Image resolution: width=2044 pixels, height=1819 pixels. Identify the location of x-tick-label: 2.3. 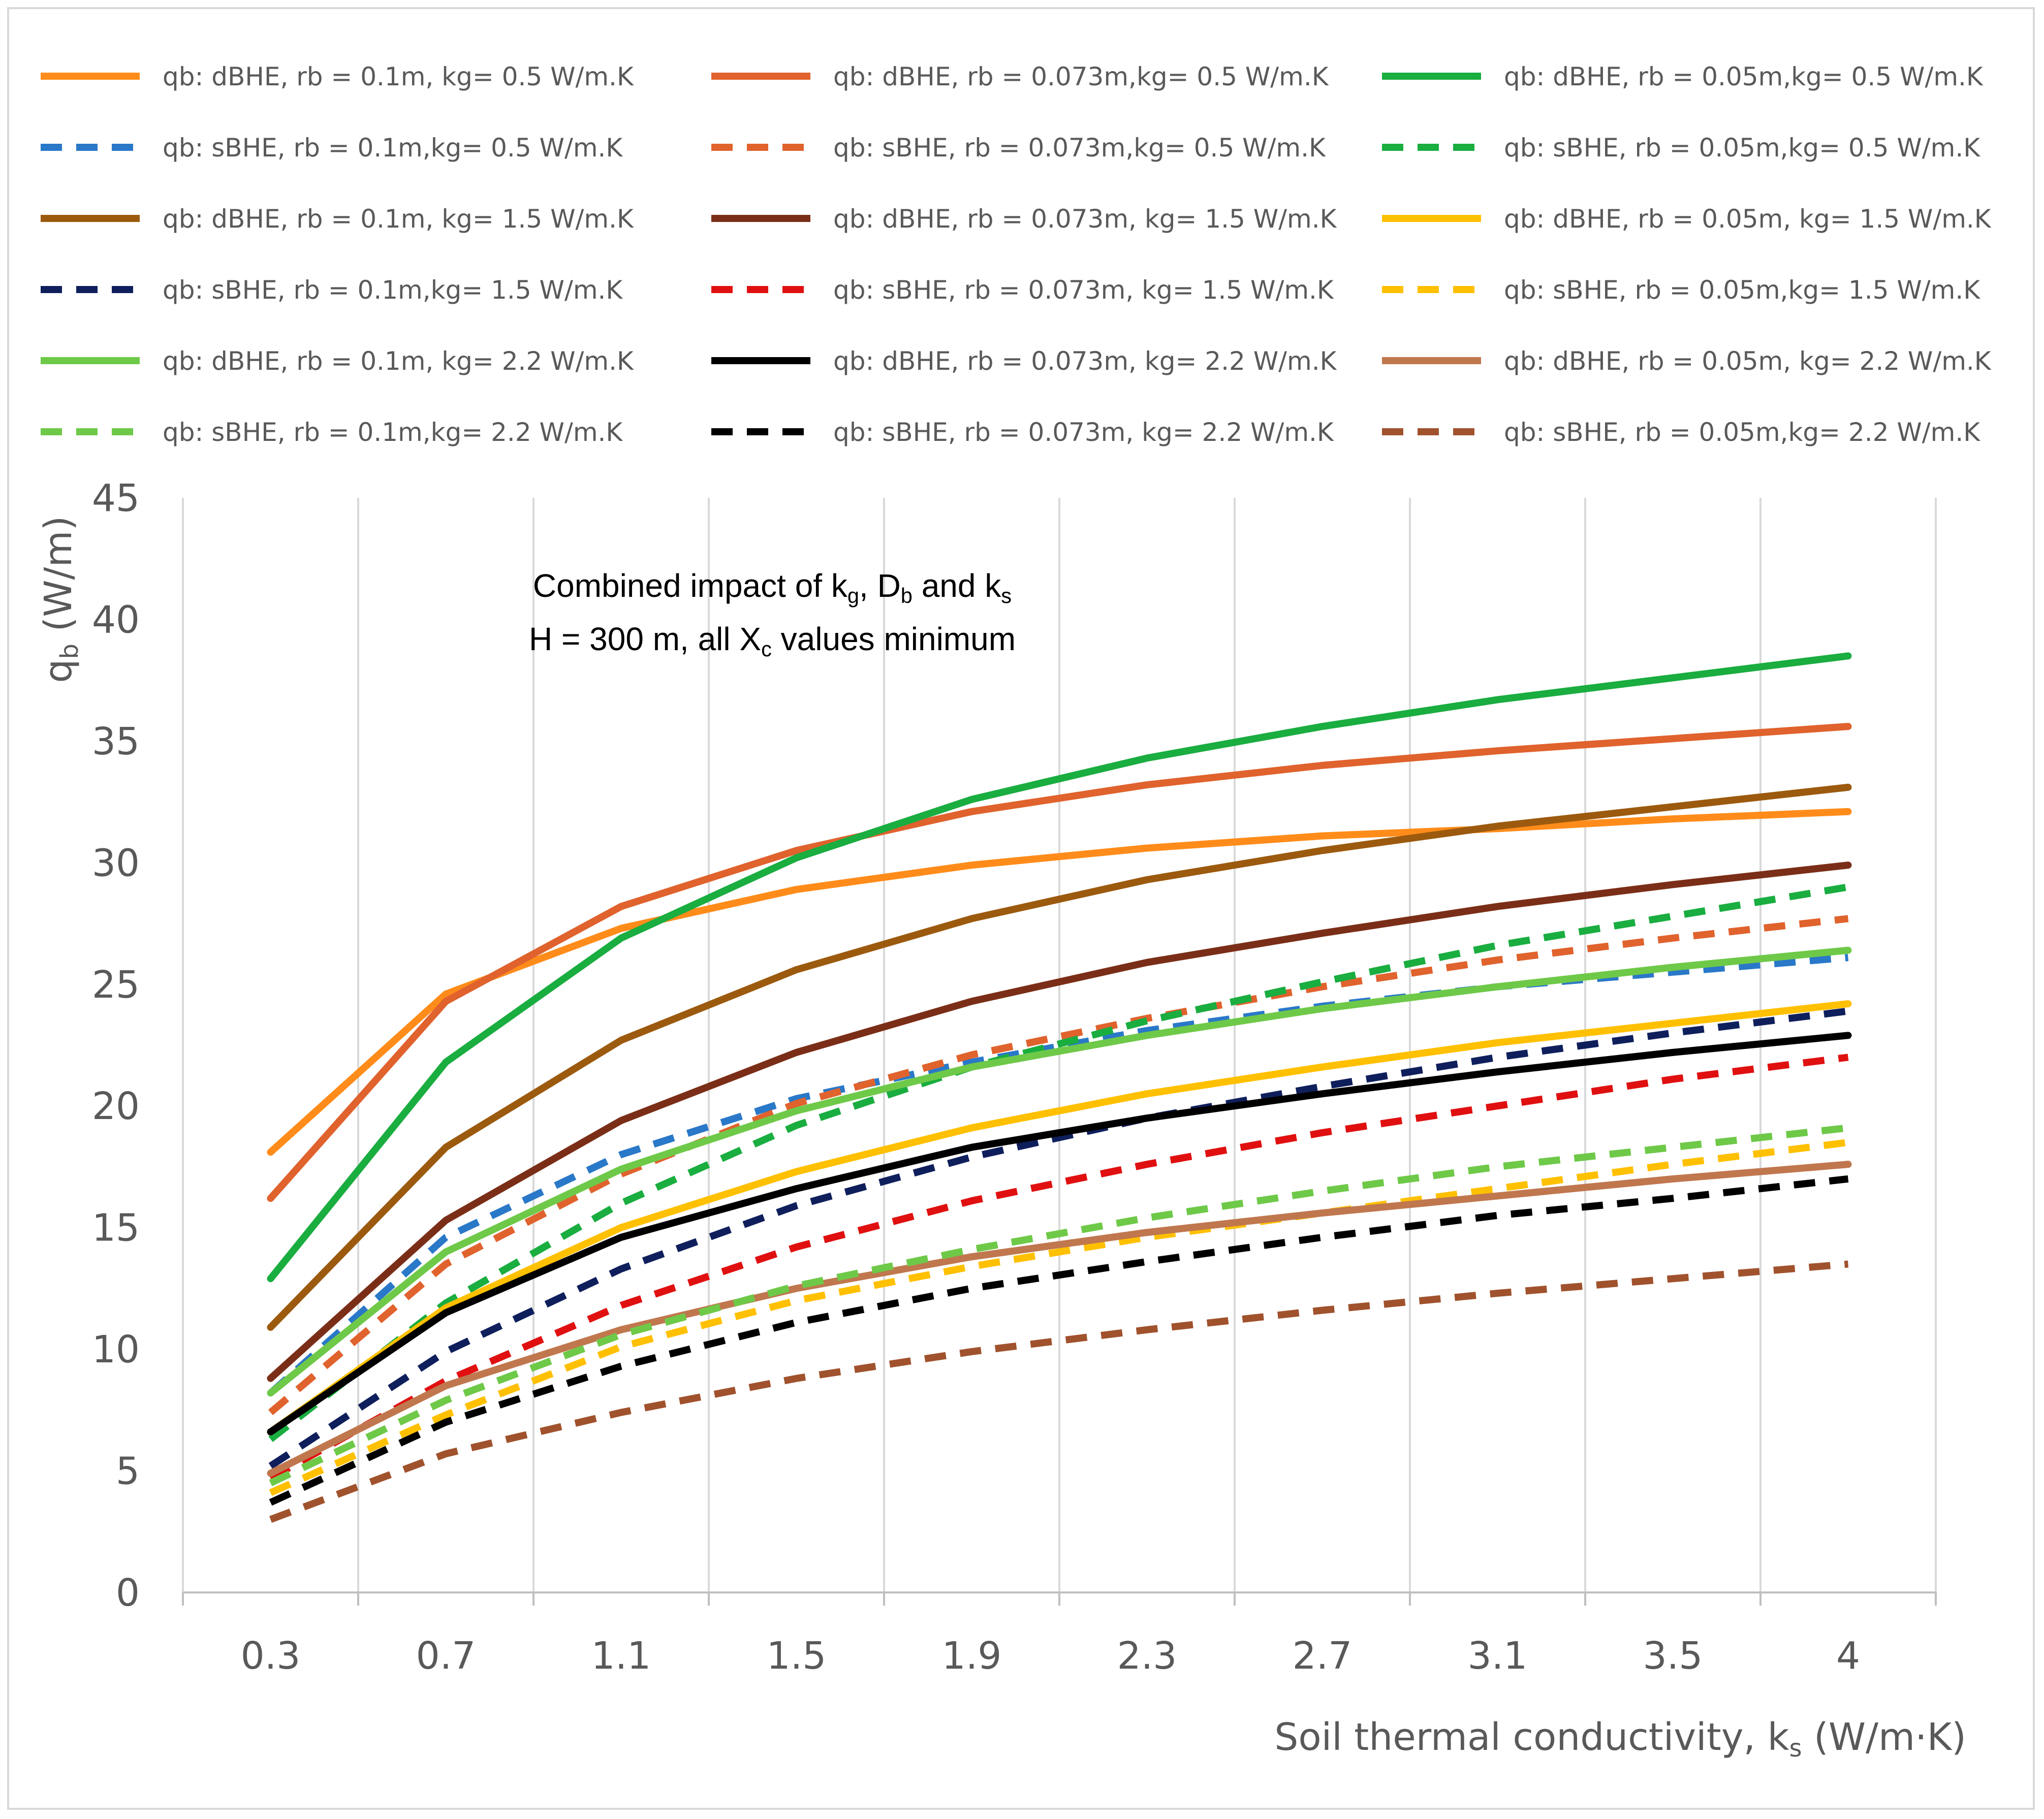
(1147, 1656).